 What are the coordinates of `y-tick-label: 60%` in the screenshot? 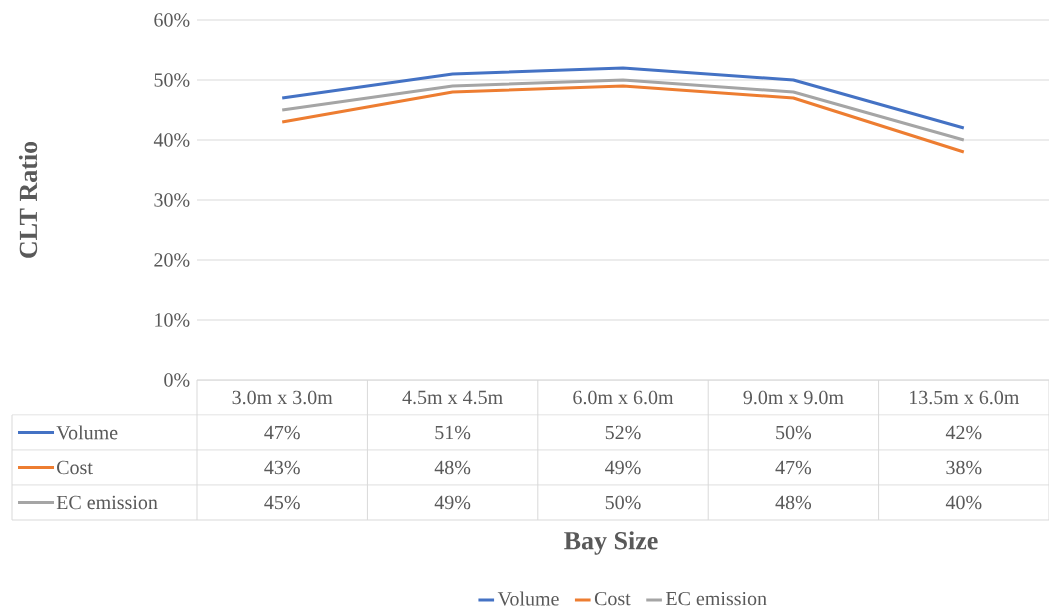 It's located at (172, 20).